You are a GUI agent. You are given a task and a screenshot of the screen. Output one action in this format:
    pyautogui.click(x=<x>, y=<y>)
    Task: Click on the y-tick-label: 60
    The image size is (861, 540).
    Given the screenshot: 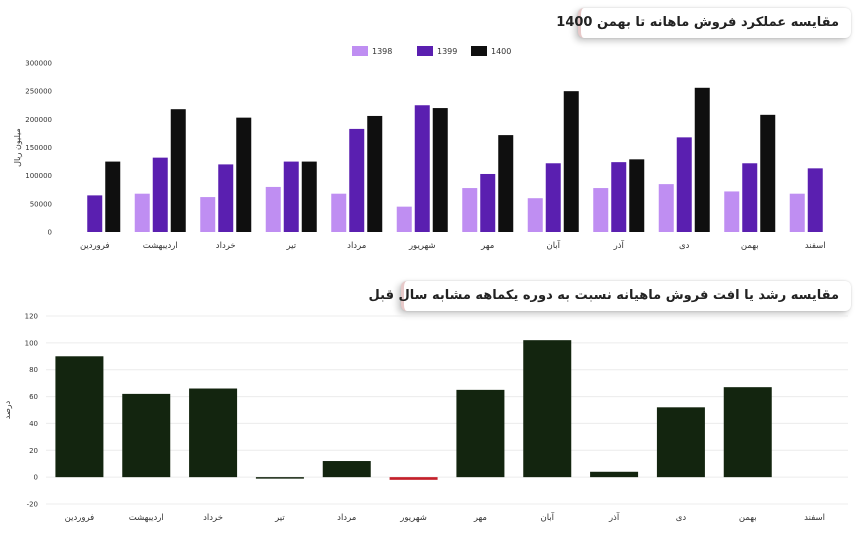 What is the action you would take?
    pyautogui.click(x=33, y=397)
    